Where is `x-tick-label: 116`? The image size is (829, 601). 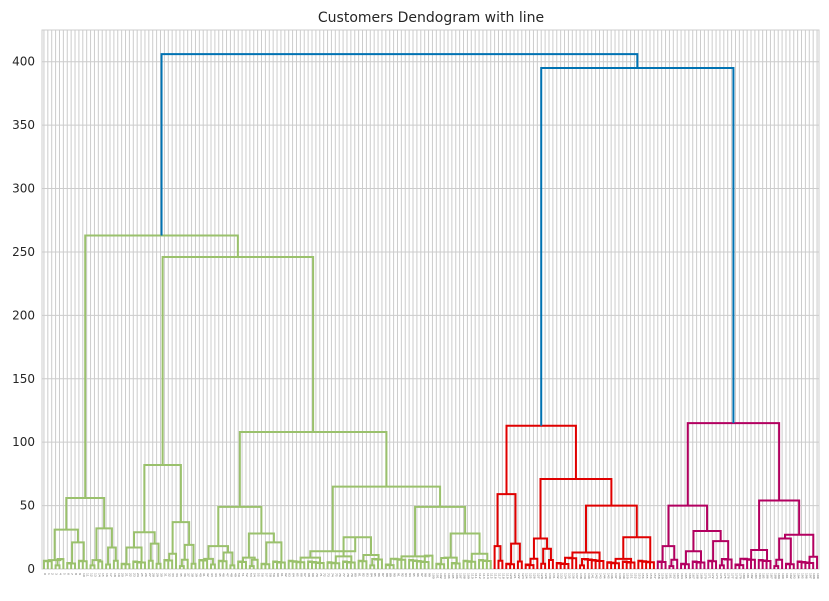
x-tick-label: 116 is located at coordinates (496, 576).